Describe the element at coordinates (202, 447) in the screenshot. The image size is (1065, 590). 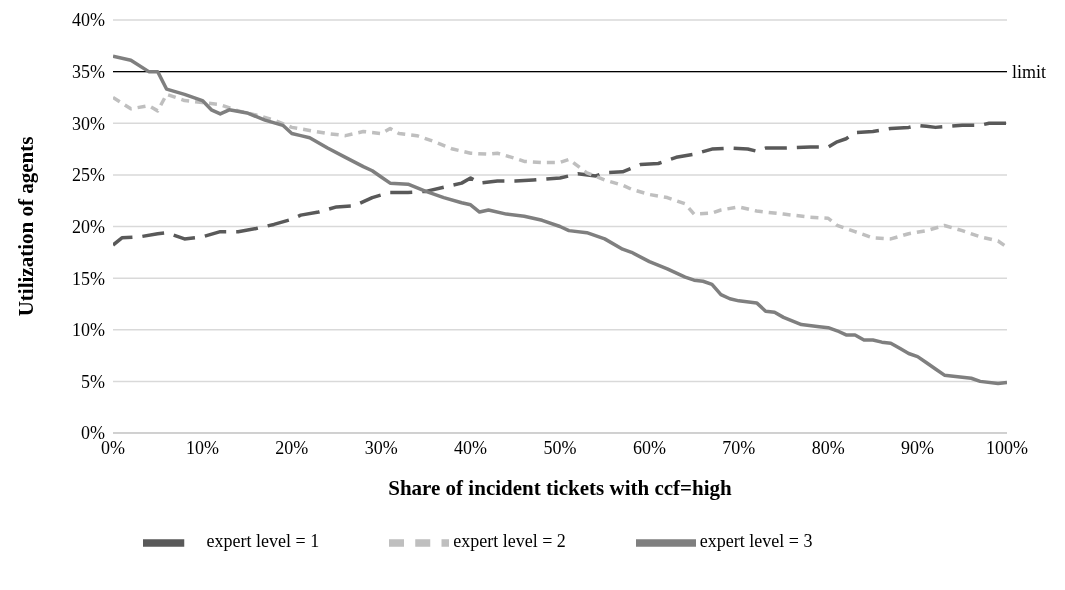
I see `x-tick-label: 10%` at that location.